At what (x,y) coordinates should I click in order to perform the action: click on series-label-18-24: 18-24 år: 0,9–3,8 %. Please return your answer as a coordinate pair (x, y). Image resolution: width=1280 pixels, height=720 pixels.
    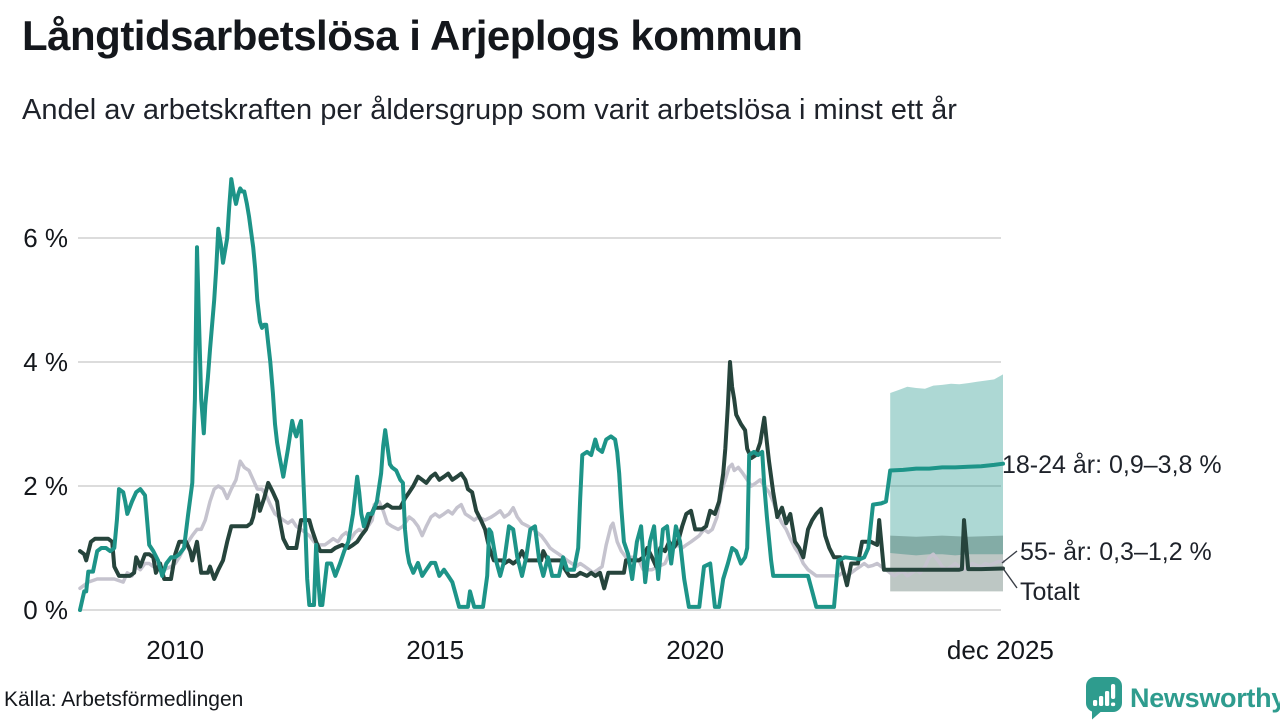
    Looking at the image, I should click on (1112, 465).